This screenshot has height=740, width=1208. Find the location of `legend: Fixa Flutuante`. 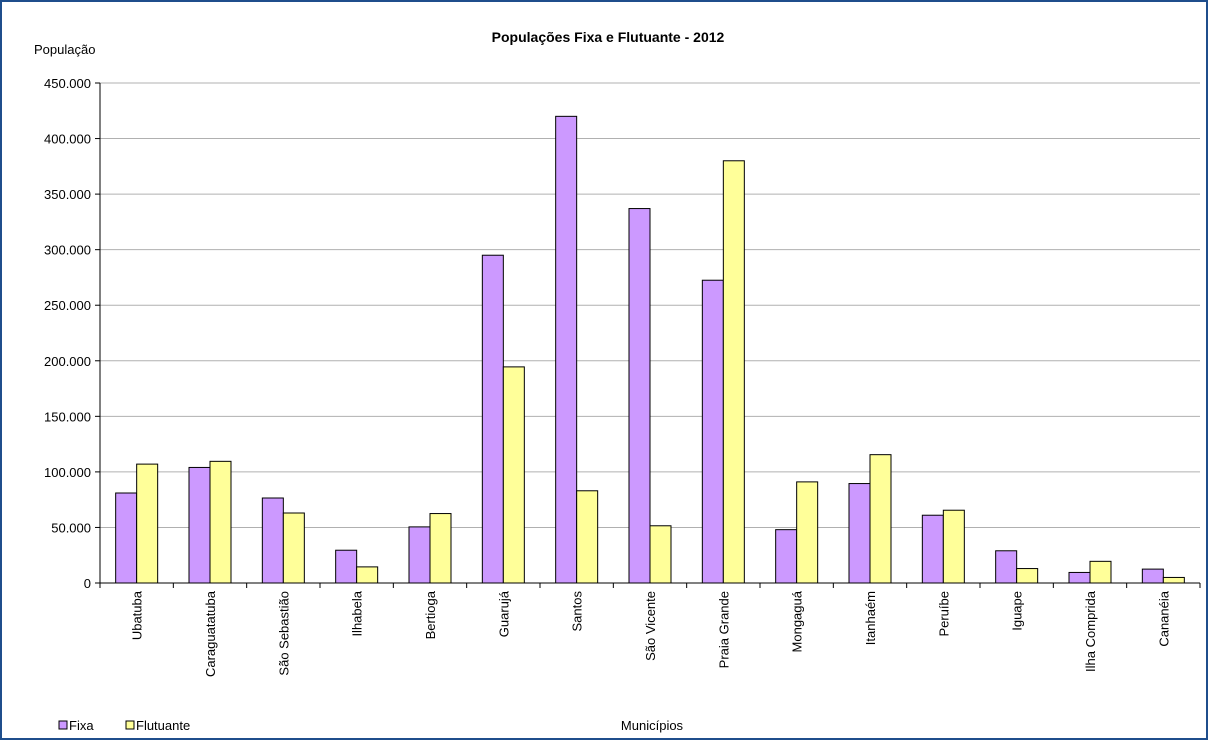

legend: Fixa Flutuante is located at coordinates (124, 725).